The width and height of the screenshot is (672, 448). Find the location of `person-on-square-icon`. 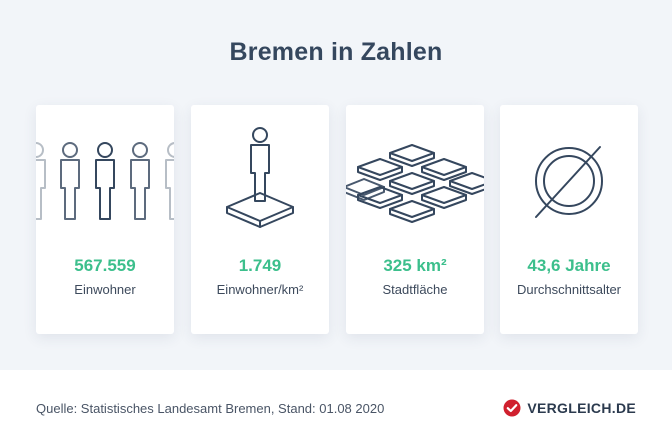

person-on-square-icon is located at coordinates (260, 178).